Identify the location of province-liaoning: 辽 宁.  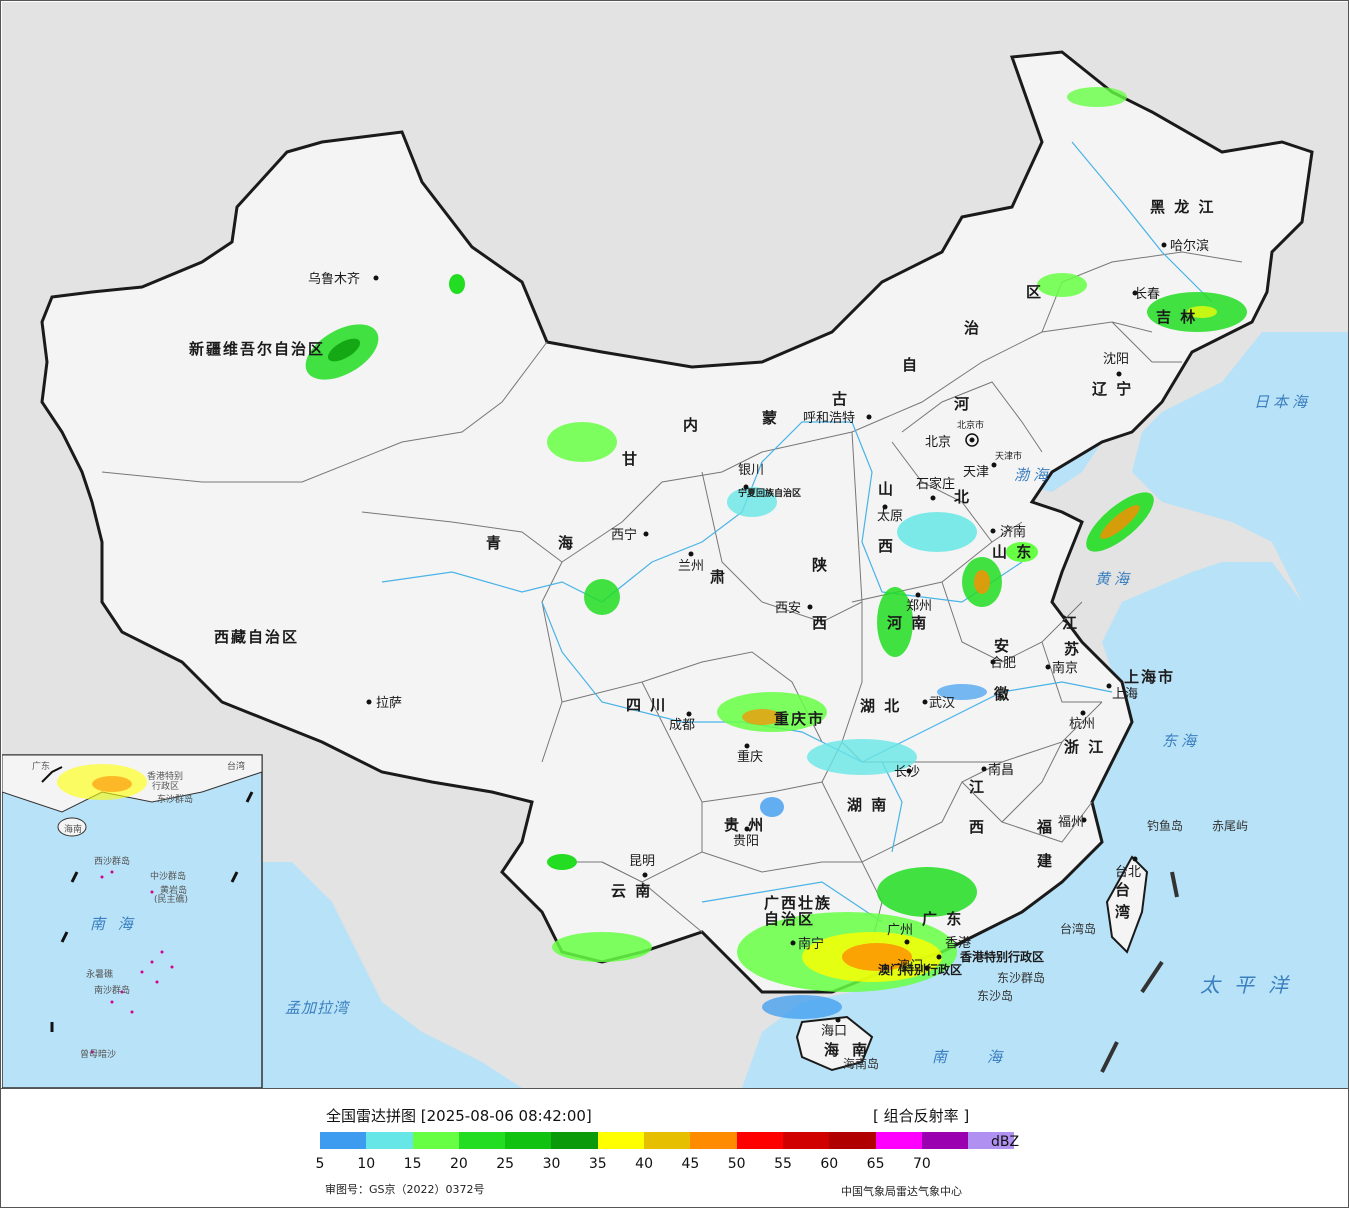
(1112, 389).